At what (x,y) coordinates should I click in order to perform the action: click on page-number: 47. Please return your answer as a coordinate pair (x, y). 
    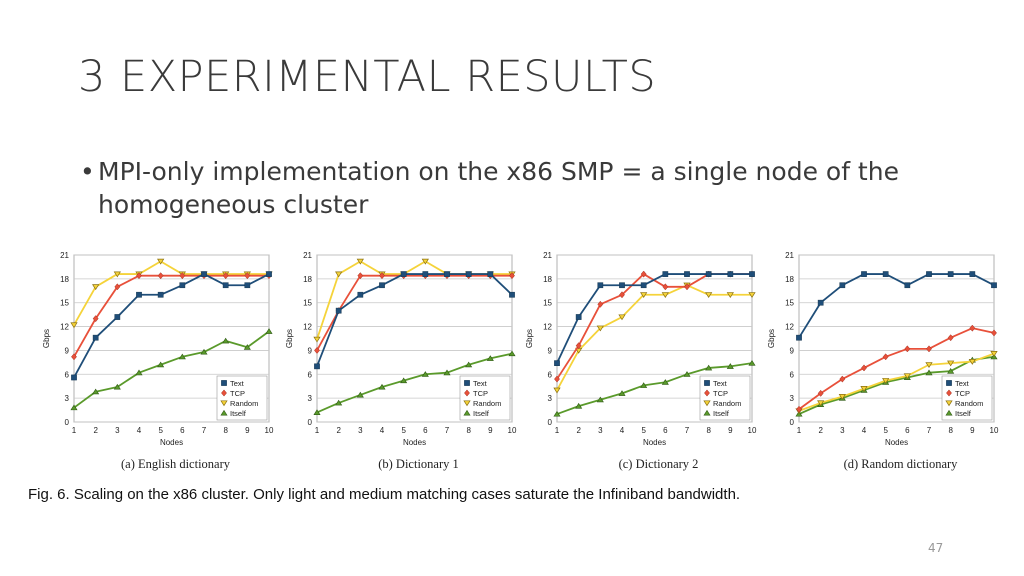
    Looking at the image, I should click on (936, 548).